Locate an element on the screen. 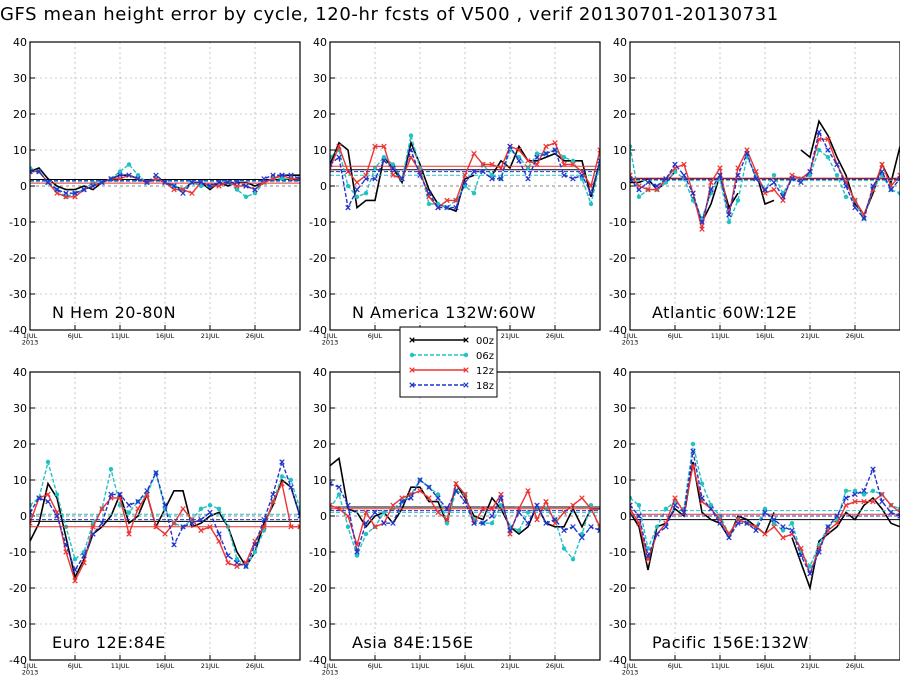 The height and width of the screenshot is (700, 900). y-tick-label: -20 is located at coordinates (618, 588).